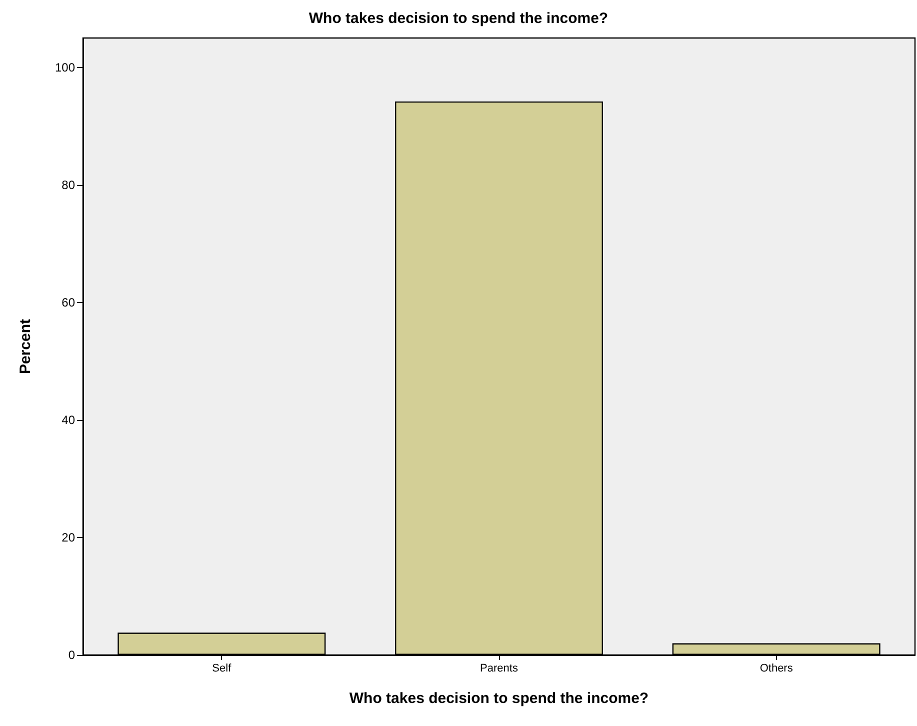  I want to click on y-tick-label: 0, so click(72, 655).